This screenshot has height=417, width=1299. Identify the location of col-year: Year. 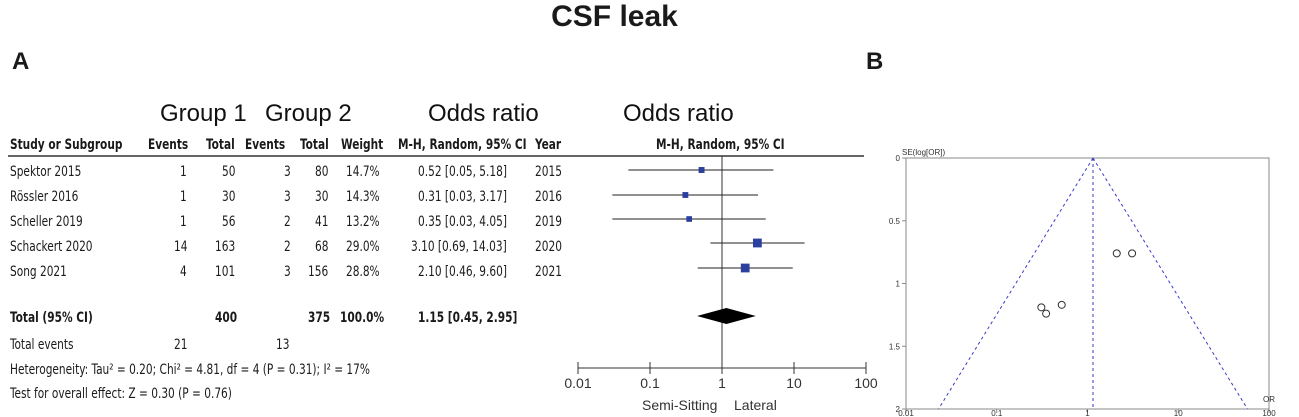
(548, 145).